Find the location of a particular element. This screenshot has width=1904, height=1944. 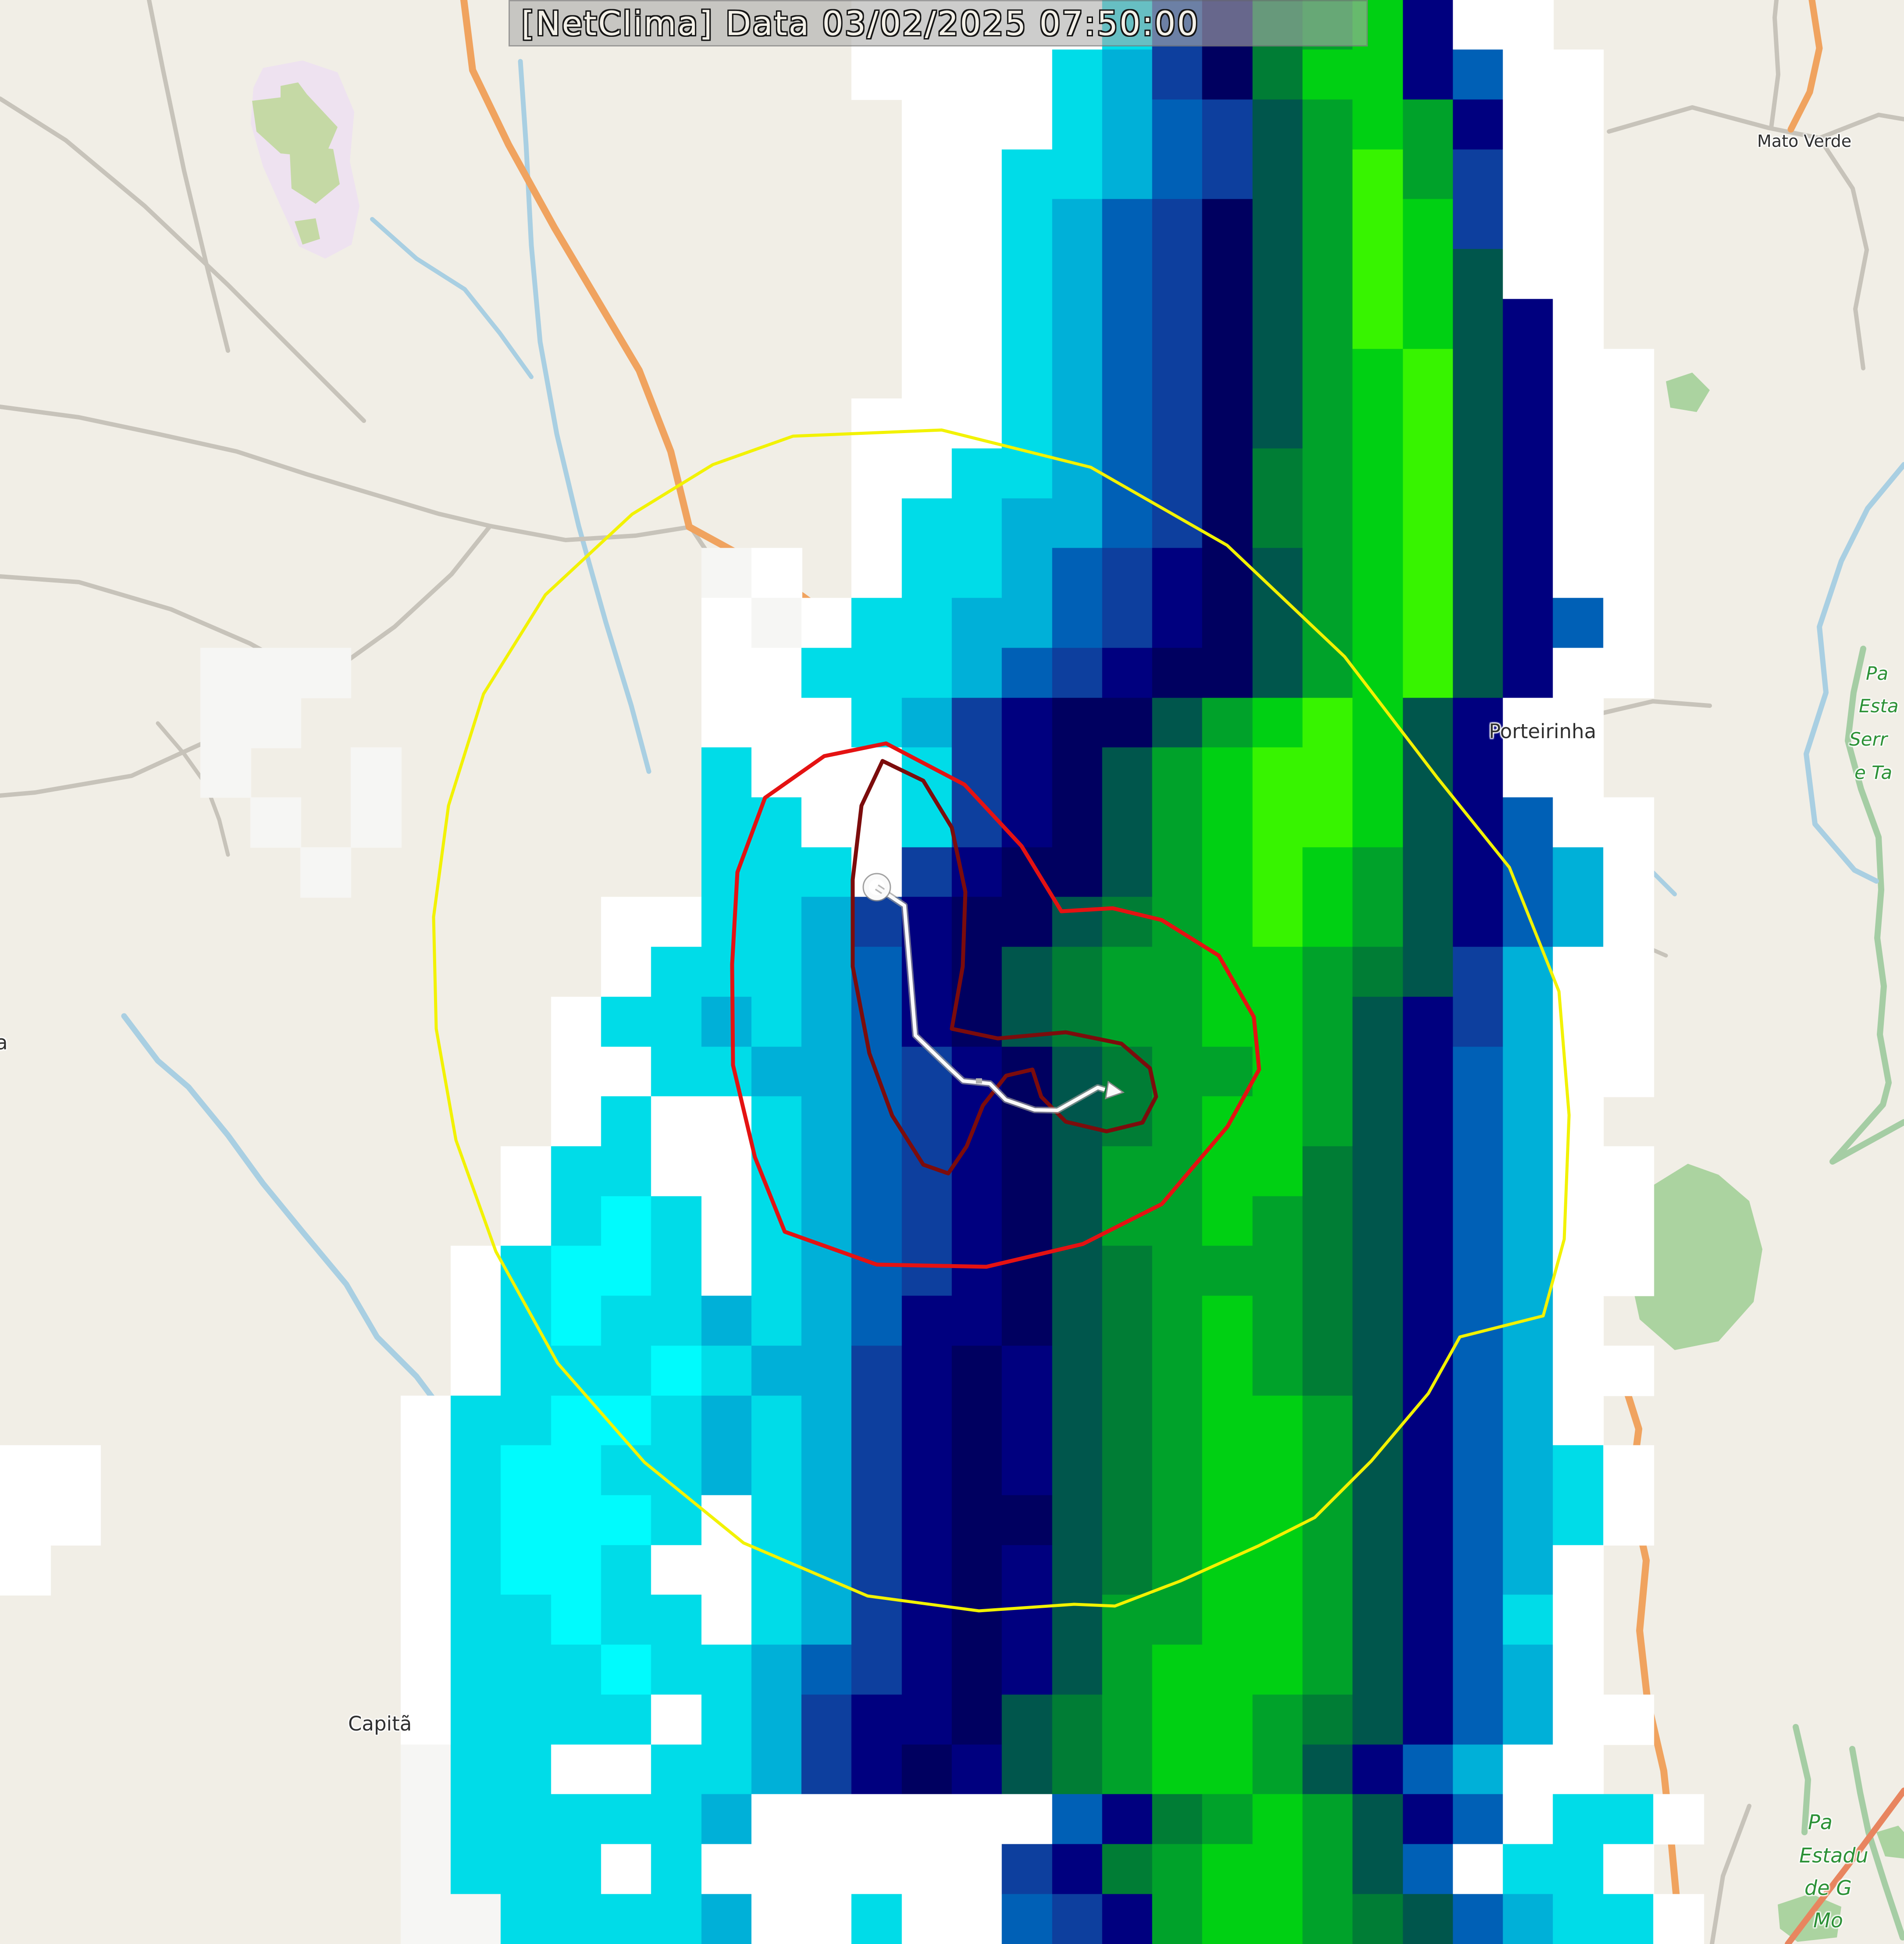

storm-track-line is located at coordinates (990, 998).